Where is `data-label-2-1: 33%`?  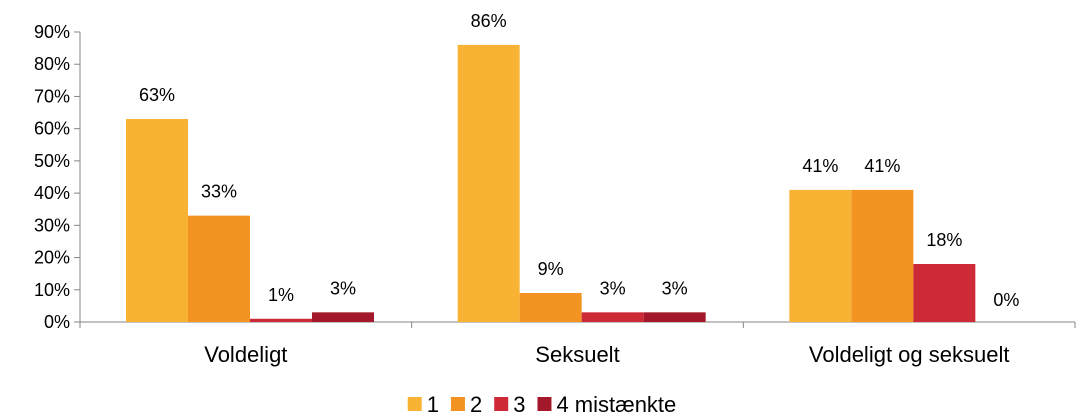 data-label-2-1: 33% is located at coordinates (219, 192).